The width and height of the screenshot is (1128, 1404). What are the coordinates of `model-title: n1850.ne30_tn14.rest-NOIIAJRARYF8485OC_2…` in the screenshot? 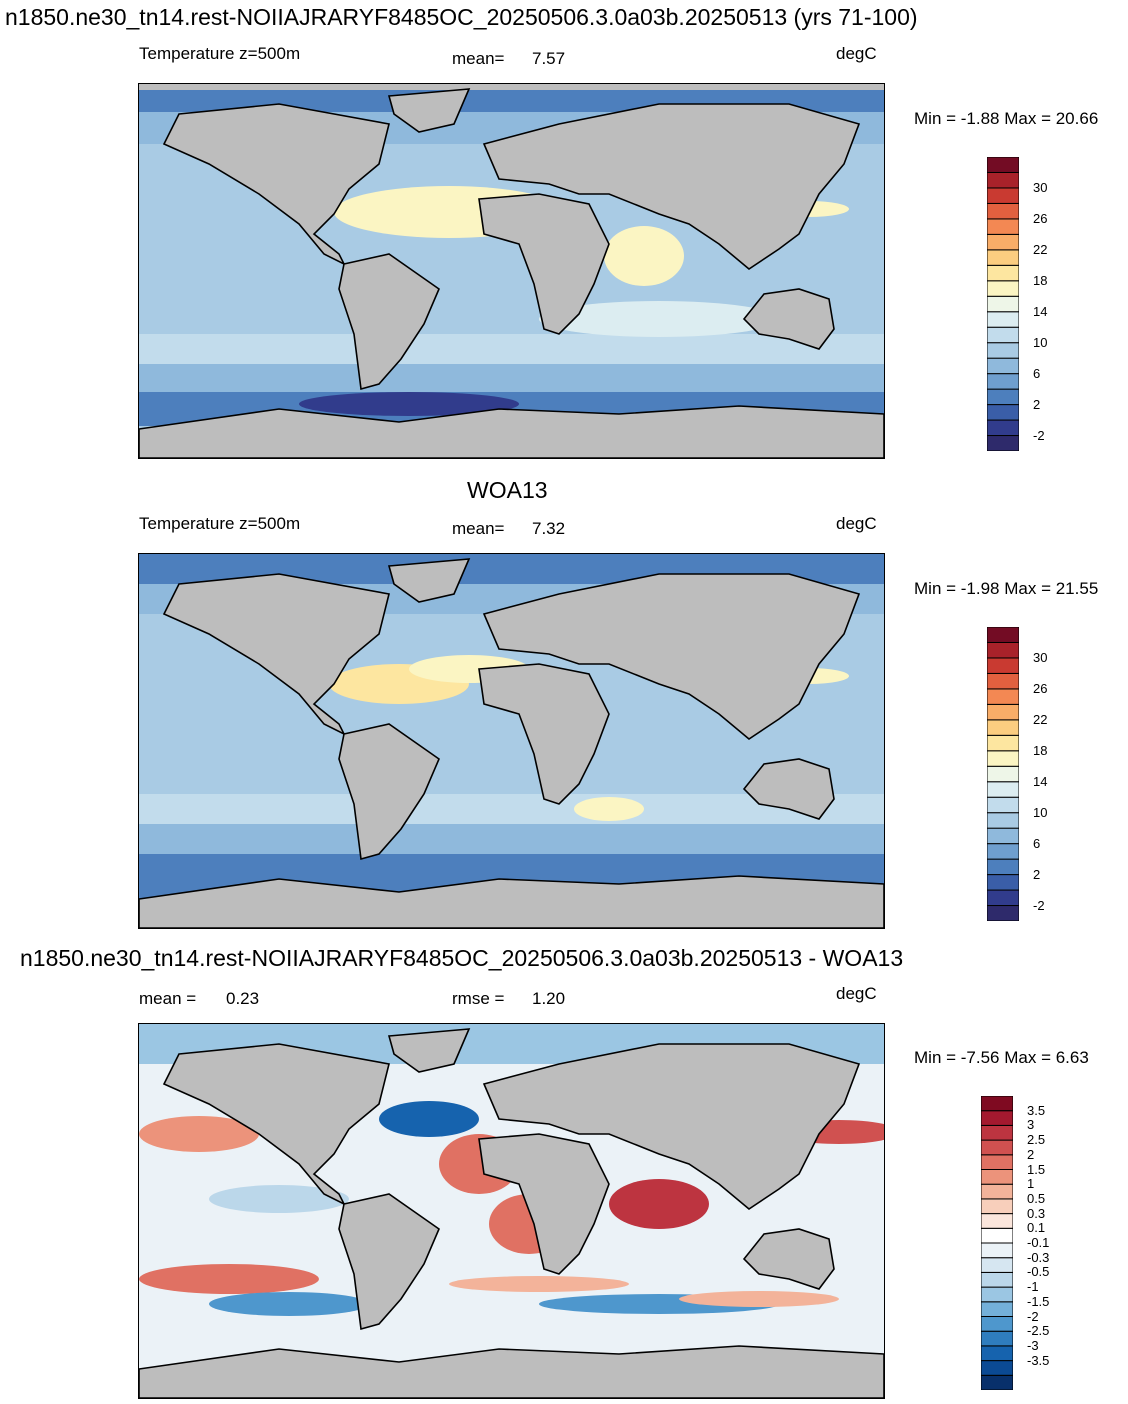 It's located at (461, 17).